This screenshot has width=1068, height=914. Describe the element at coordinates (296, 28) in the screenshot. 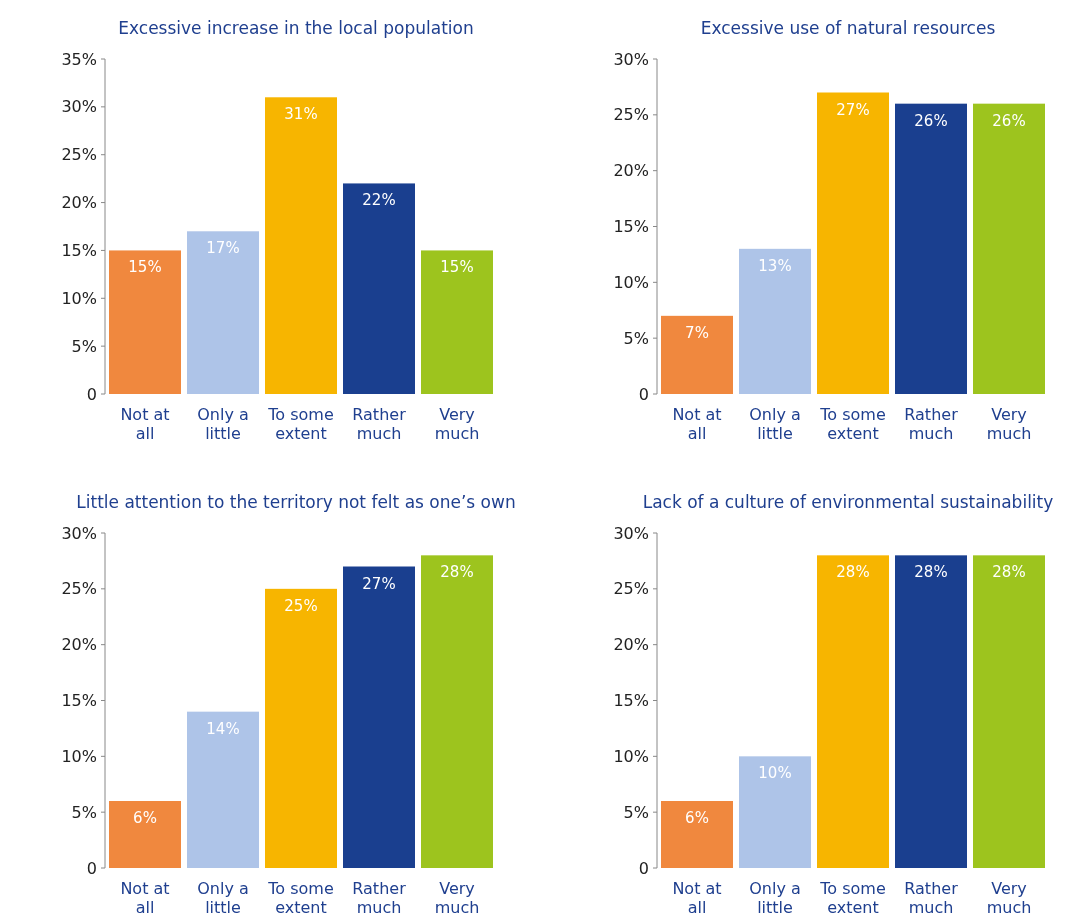

I see `chart-title: Excessive increase in the local population` at that location.